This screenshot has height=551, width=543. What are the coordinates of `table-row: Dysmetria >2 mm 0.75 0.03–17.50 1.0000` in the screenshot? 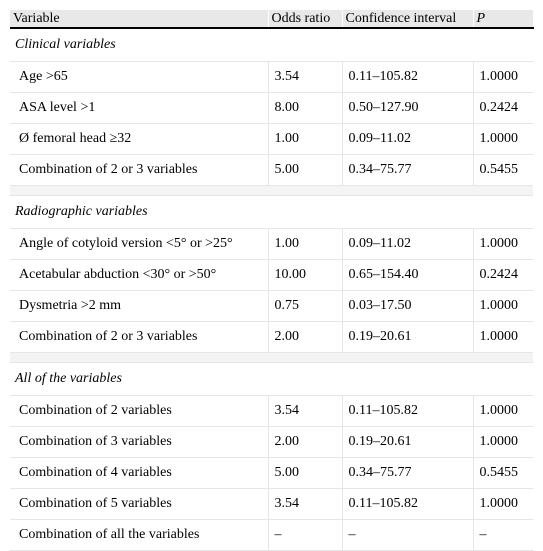 It's located at (271, 306).